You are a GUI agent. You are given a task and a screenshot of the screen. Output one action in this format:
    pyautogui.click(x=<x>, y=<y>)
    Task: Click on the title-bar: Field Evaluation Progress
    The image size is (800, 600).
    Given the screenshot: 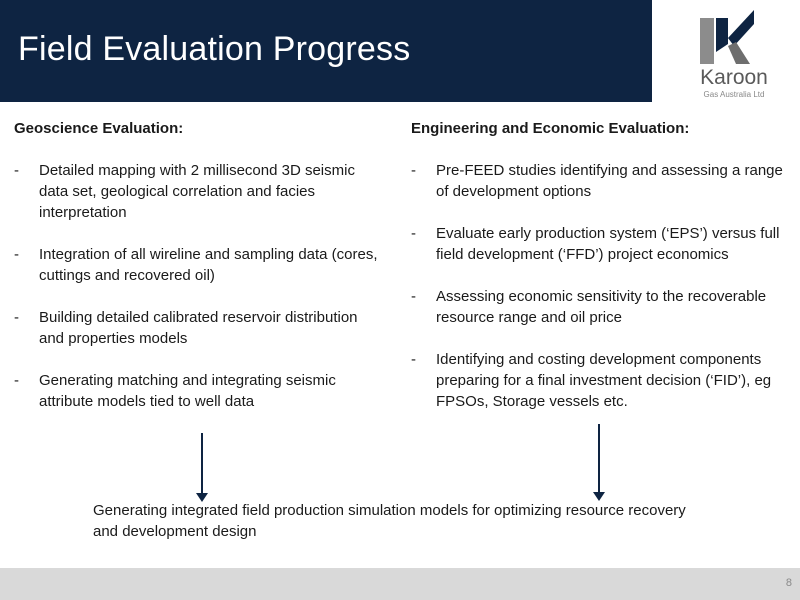 What is the action you would take?
    pyautogui.click(x=326, y=51)
    